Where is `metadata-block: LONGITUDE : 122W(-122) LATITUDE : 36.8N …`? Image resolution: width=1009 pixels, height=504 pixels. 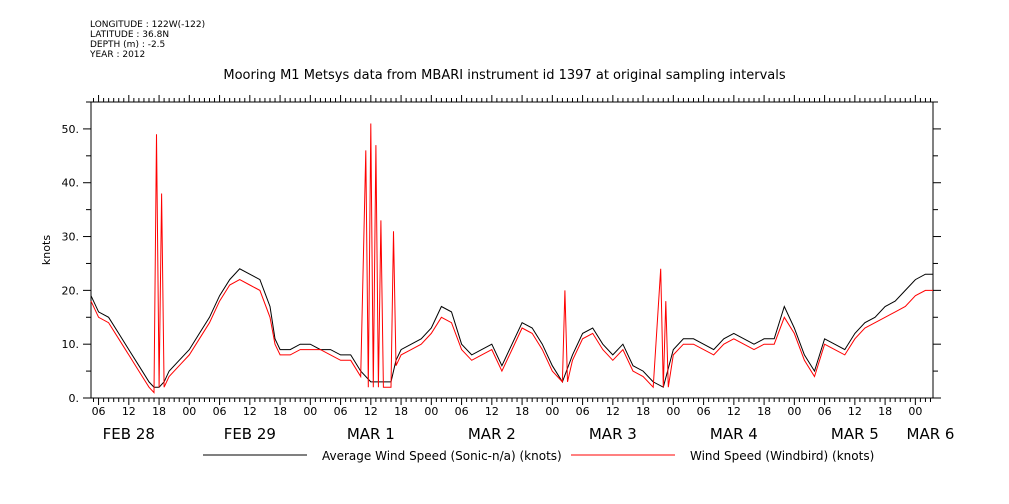
metadata-block: LONGITUDE : 122W(-122) LATITUDE : 36.8N … is located at coordinates (147, 40).